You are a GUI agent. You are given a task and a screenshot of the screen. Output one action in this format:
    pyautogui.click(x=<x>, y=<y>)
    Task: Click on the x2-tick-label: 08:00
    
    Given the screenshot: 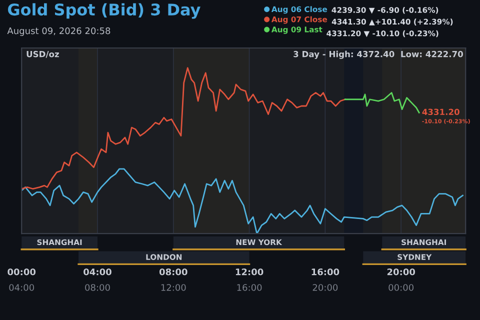 What is the action you would take?
    pyautogui.click(x=97, y=287)
    